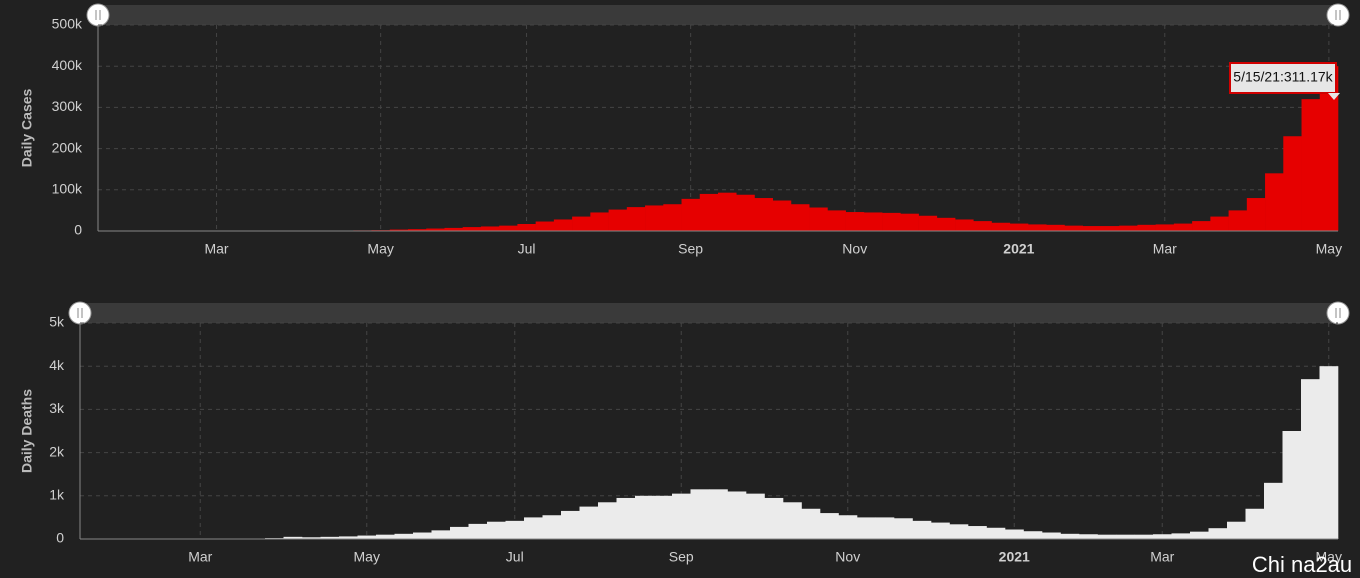 This screenshot has width=1360, height=578. What do you see at coordinates (27, 431) in the screenshot?
I see `y-axis-label: Daily Deaths` at bounding box center [27, 431].